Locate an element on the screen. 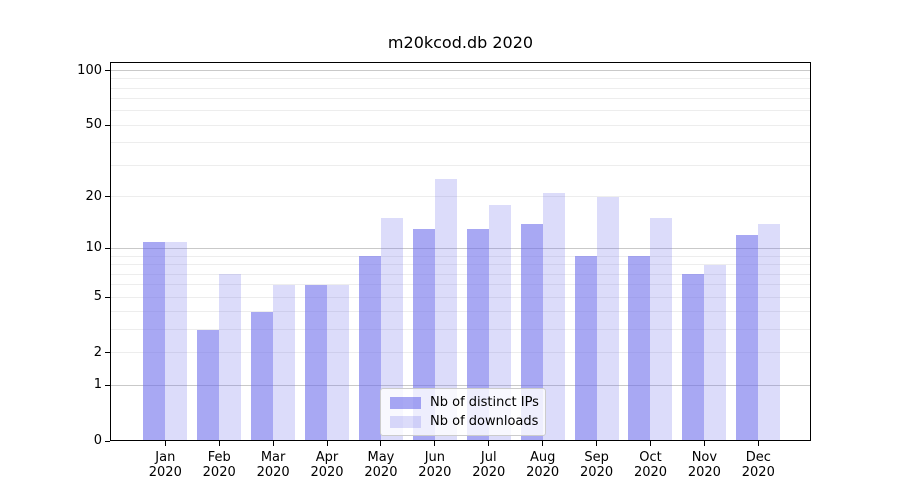 This screenshot has height=500, width=900. y-tick-label-20: 20 is located at coordinates (93, 196).